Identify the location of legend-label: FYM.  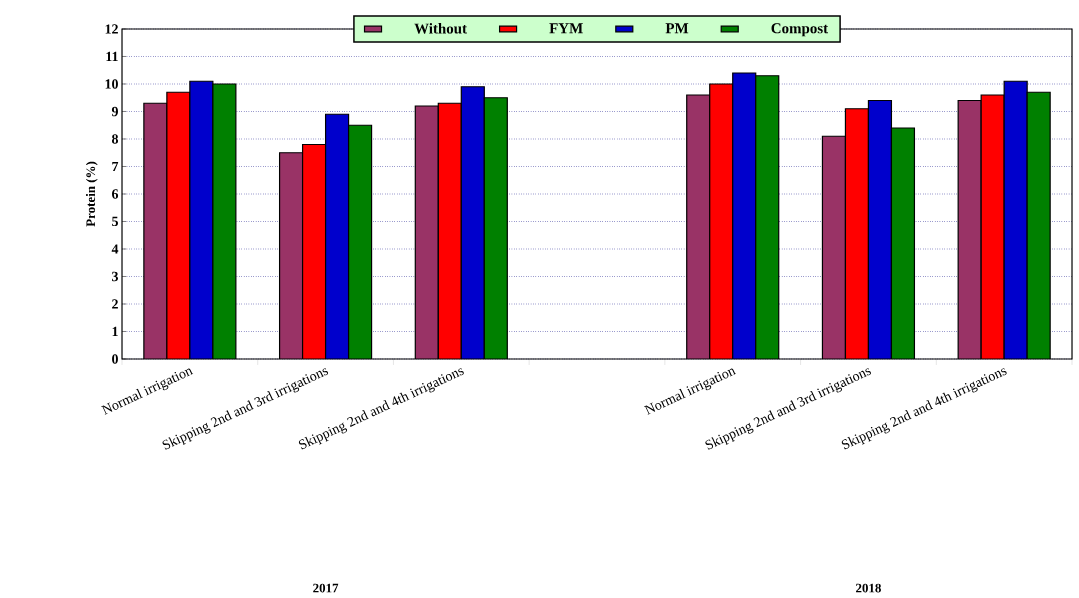
(566, 28).